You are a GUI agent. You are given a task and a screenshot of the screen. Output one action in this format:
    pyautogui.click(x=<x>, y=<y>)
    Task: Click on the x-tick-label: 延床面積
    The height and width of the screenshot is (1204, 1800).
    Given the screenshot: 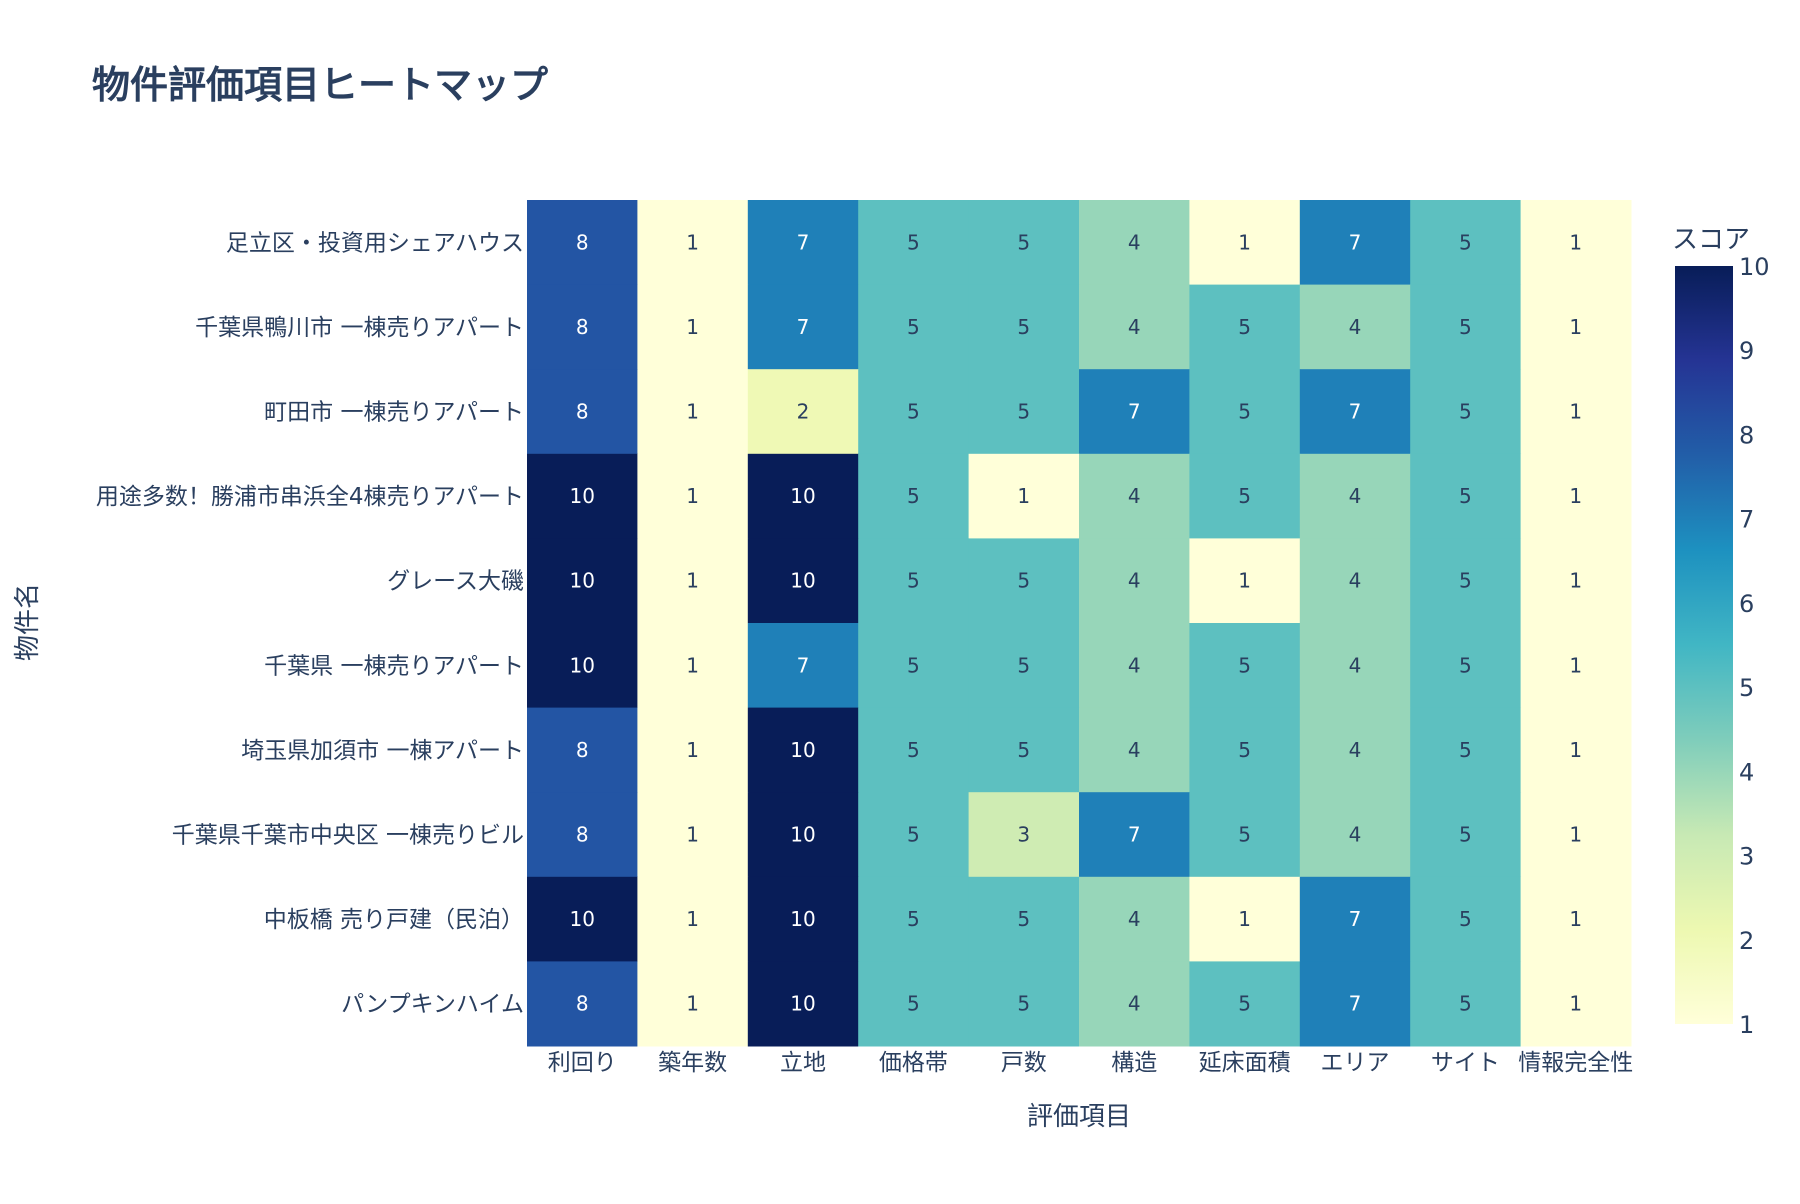 What is the action you would take?
    pyautogui.click(x=1245, y=1063)
    